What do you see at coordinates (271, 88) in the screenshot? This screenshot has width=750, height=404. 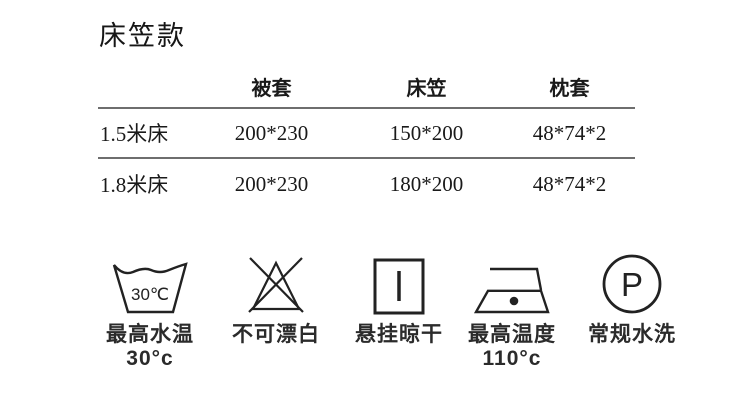 I see `header-duvet-cover: 被套` at bounding box center [271, 88].